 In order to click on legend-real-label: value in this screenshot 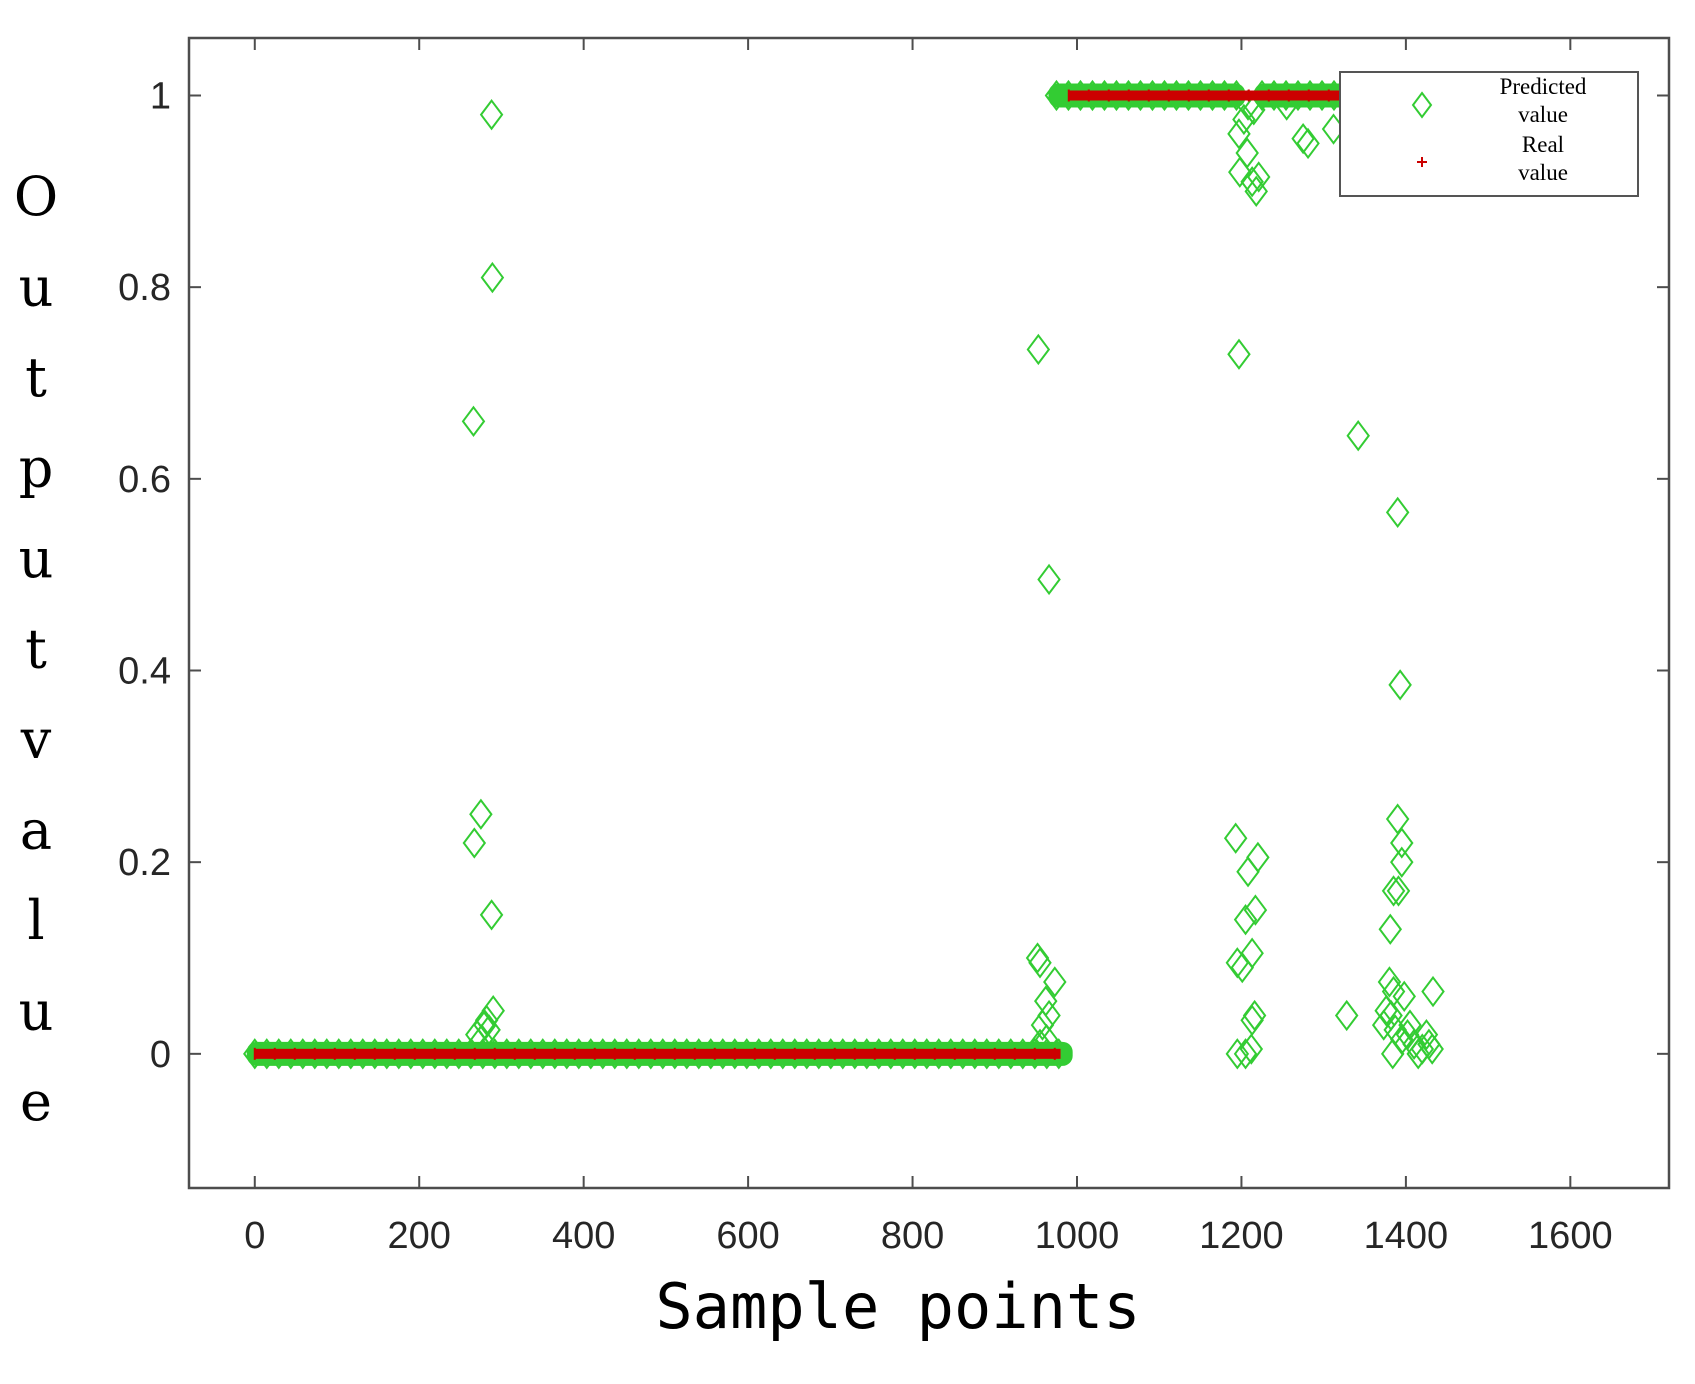, I will do `click(1543, 172)`.